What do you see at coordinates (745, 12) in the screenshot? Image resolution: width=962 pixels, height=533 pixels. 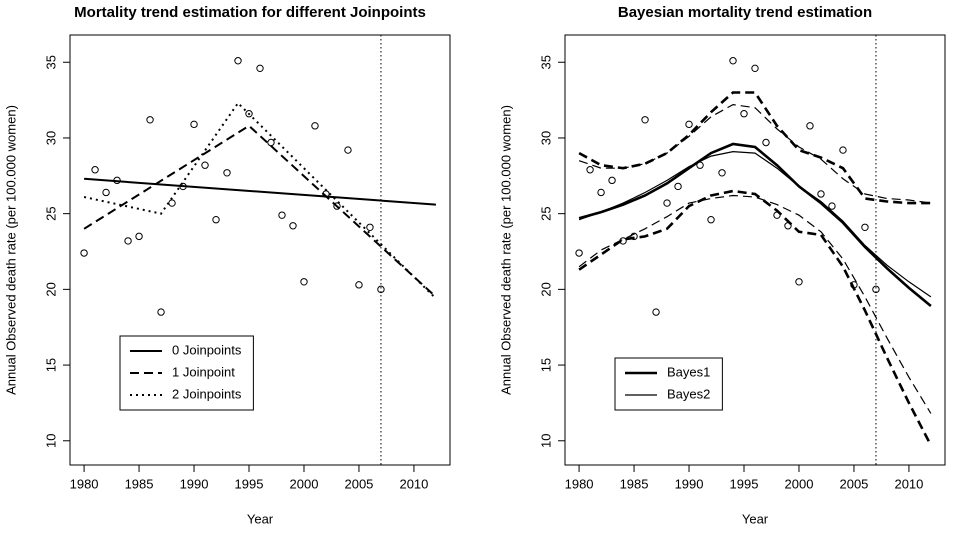 I see `chart-title: Bayesian mortality trend estimation` at bounding box center [745, 12].